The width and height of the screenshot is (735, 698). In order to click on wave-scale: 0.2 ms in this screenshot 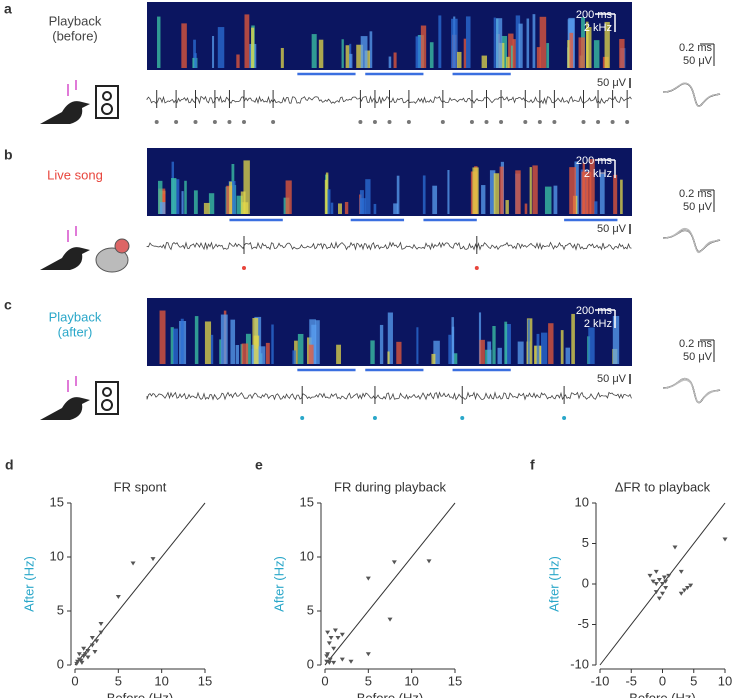, I will do `click(696, 48)`.